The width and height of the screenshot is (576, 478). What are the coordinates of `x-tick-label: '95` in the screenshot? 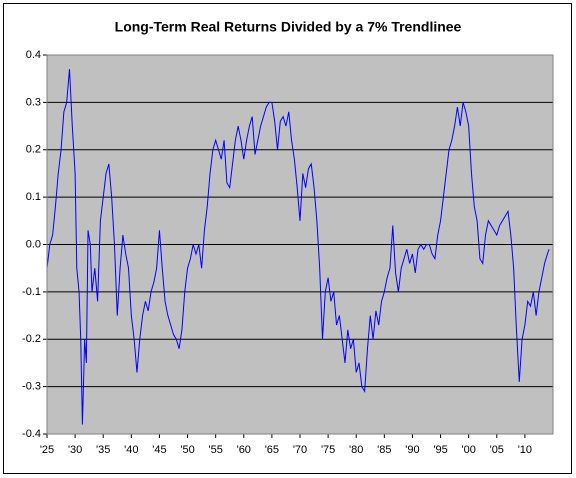 It's located at (440, 450).